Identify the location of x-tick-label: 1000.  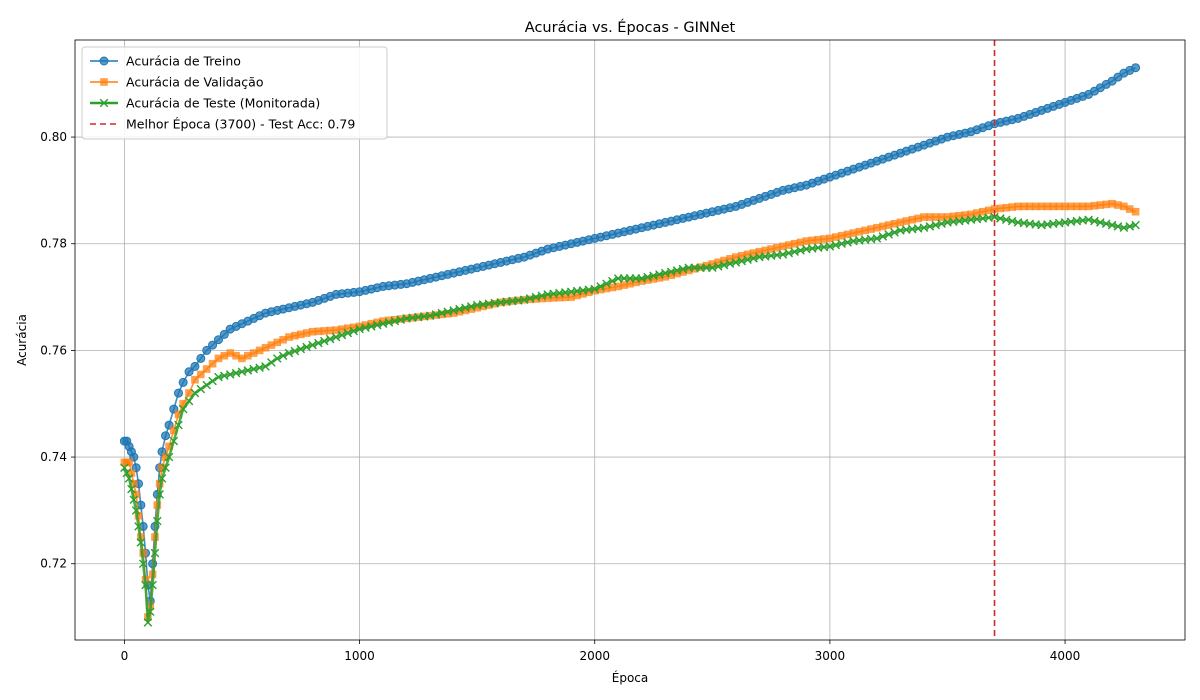
(359, 656).